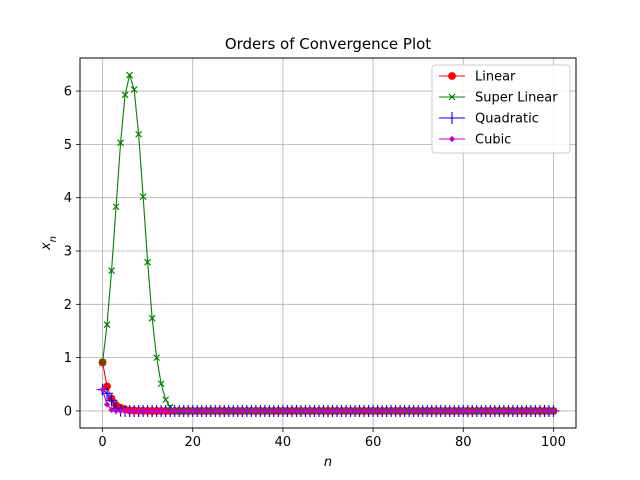 The width and height of the screenshot is (640, 480). I want to click on series-cubic, so click(328, 400).